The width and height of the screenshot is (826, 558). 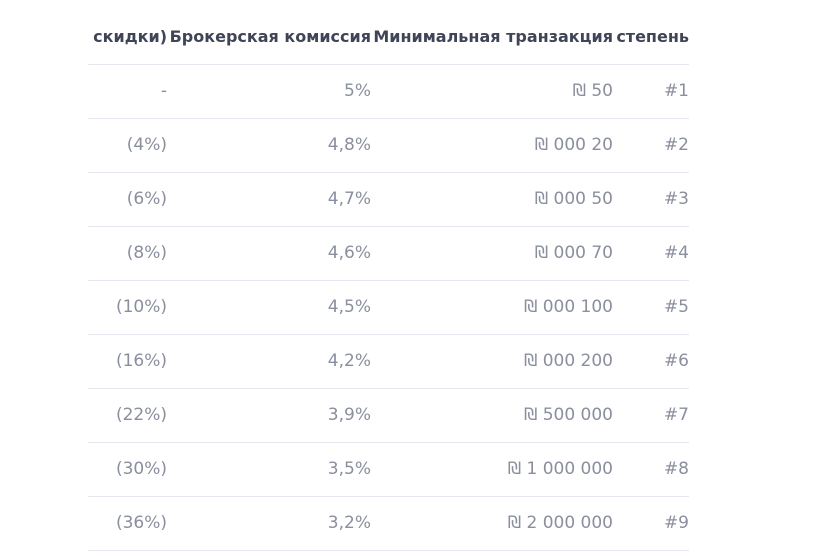 I want to click on cell-broker-fee: 3,2%, so click(x=349, y=523).